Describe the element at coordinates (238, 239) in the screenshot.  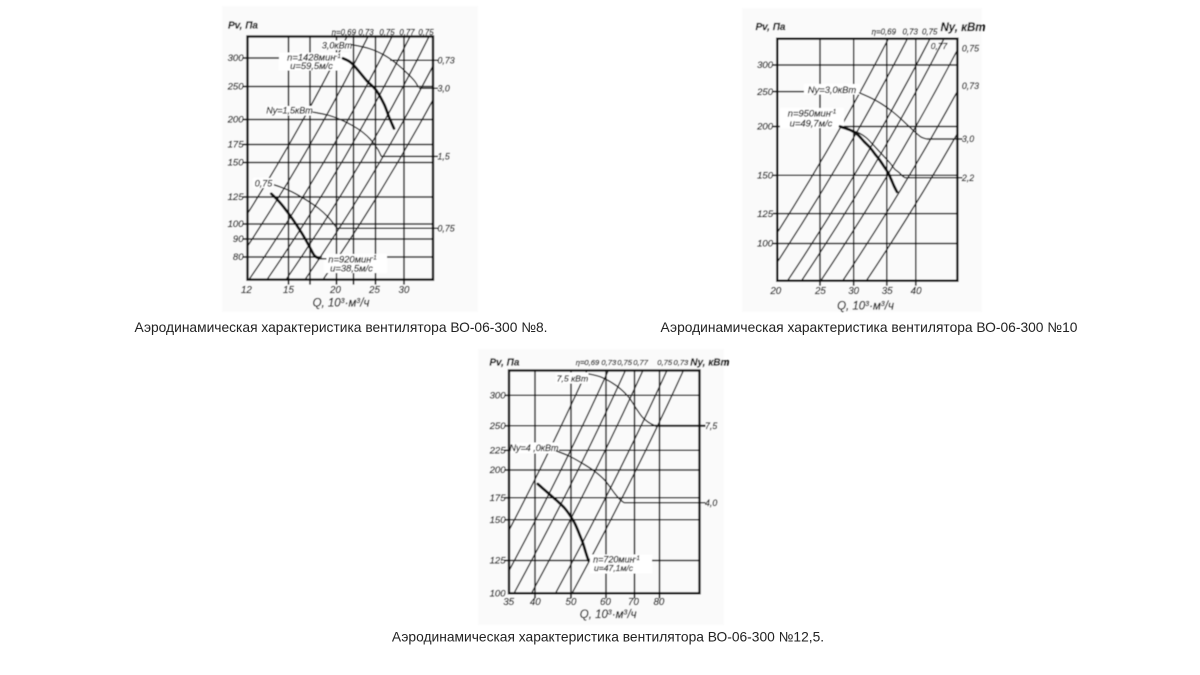
I see `svg-text: 90` at that location.